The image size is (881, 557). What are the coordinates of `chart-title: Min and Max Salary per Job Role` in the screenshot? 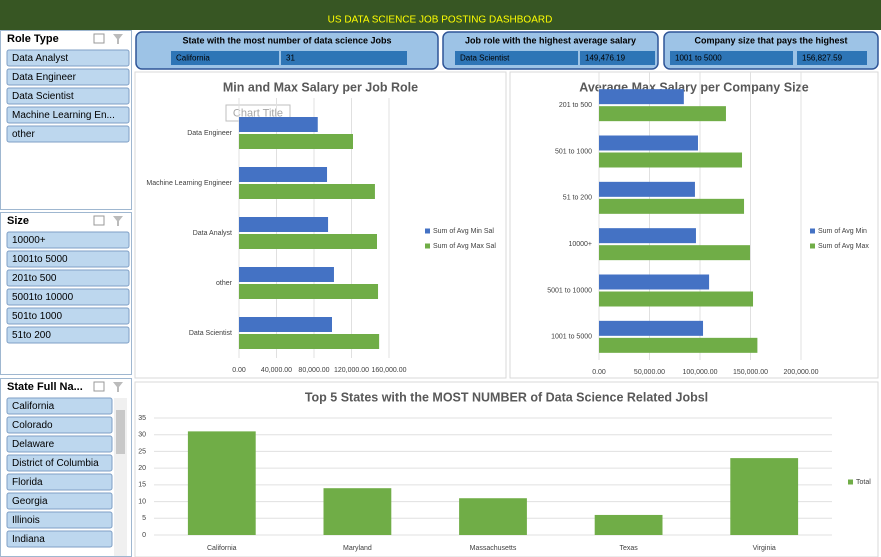 It's located at (320, 87).